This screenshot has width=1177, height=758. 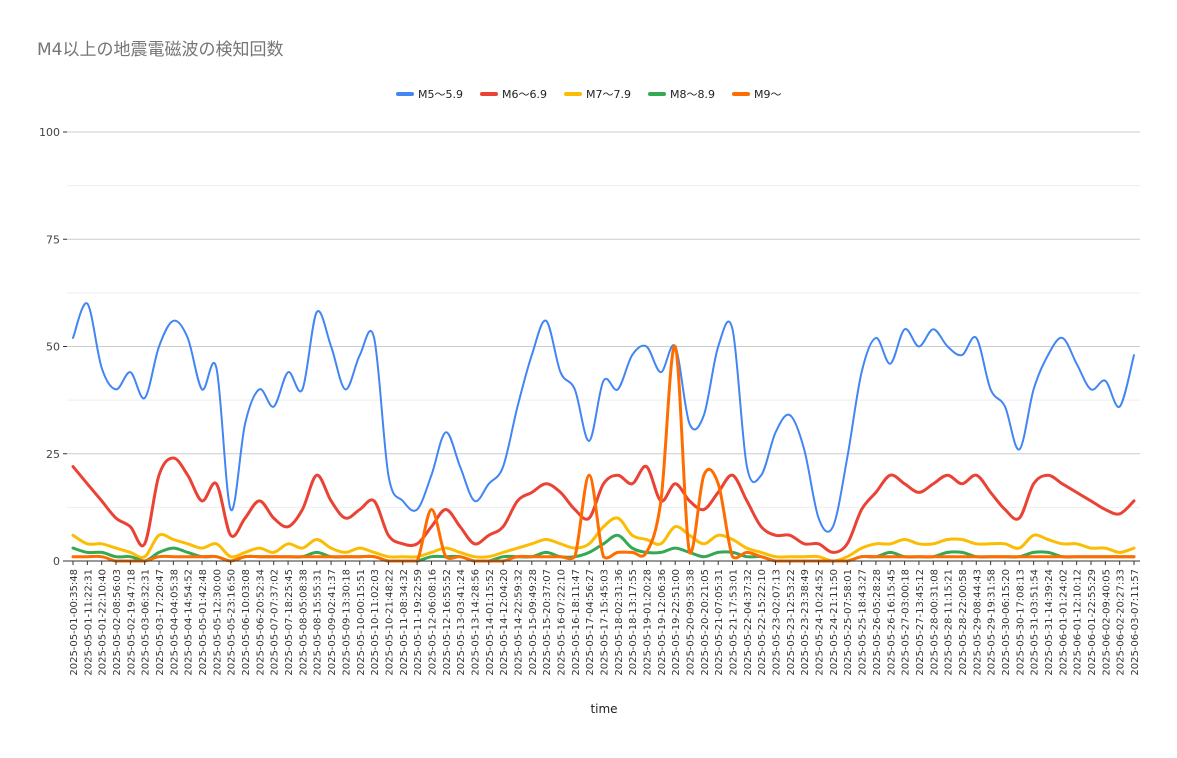 I want to click on x-tick-label: 2025-05-16-07:22:10, so click(x=561, y=622).